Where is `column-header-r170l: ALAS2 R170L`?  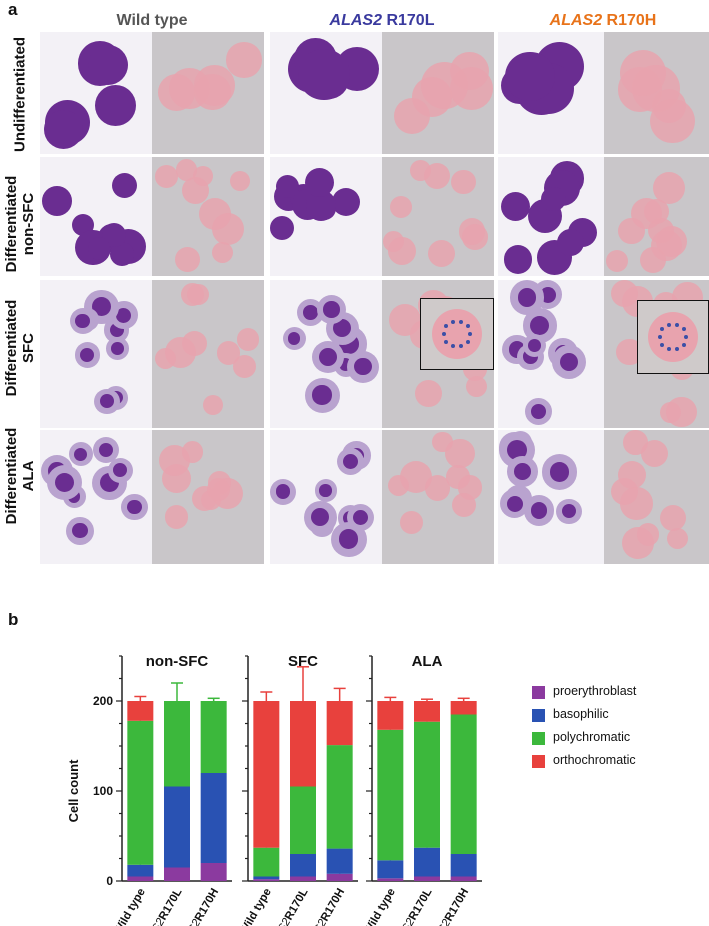
column-header-r170l: ALAS2 R170L is located at coordinates (382, 21).